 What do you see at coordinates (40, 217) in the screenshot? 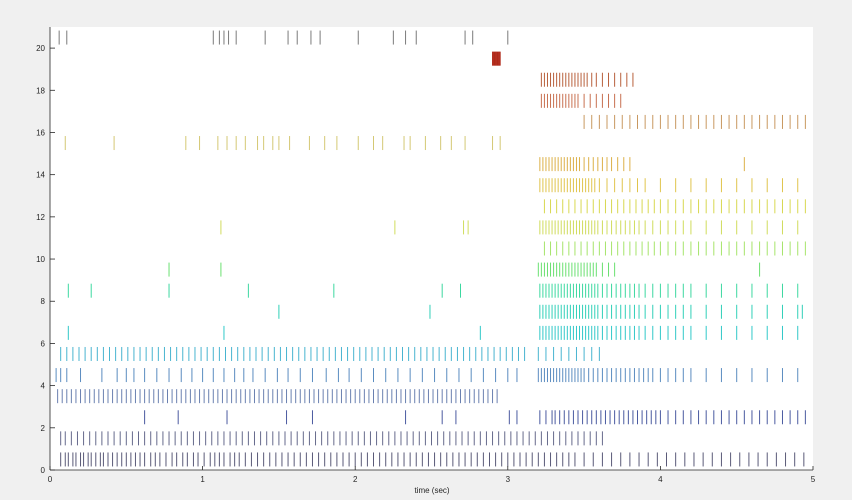
I see `y-tick-label: 12` at bounding box center [40, 217].